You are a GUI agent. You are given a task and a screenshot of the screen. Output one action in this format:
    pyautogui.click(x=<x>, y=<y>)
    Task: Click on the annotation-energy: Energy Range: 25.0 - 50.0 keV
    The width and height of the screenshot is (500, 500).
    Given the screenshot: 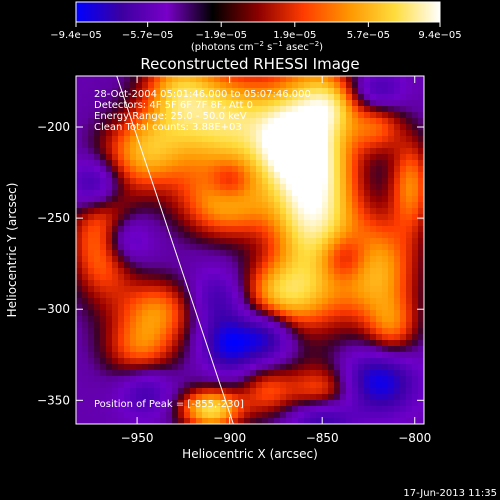 What is the action you would take?
    pyautogui.click(x=170, y=116)
    